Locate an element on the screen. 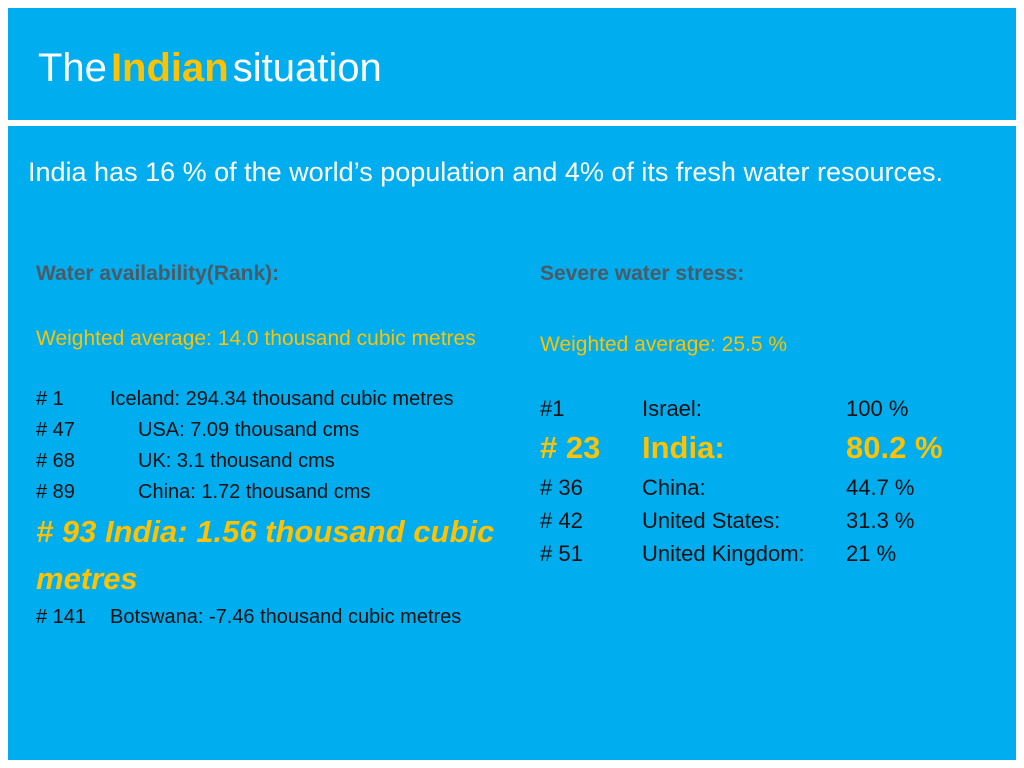  stress-country: India: is located at coordinates (683, 447).